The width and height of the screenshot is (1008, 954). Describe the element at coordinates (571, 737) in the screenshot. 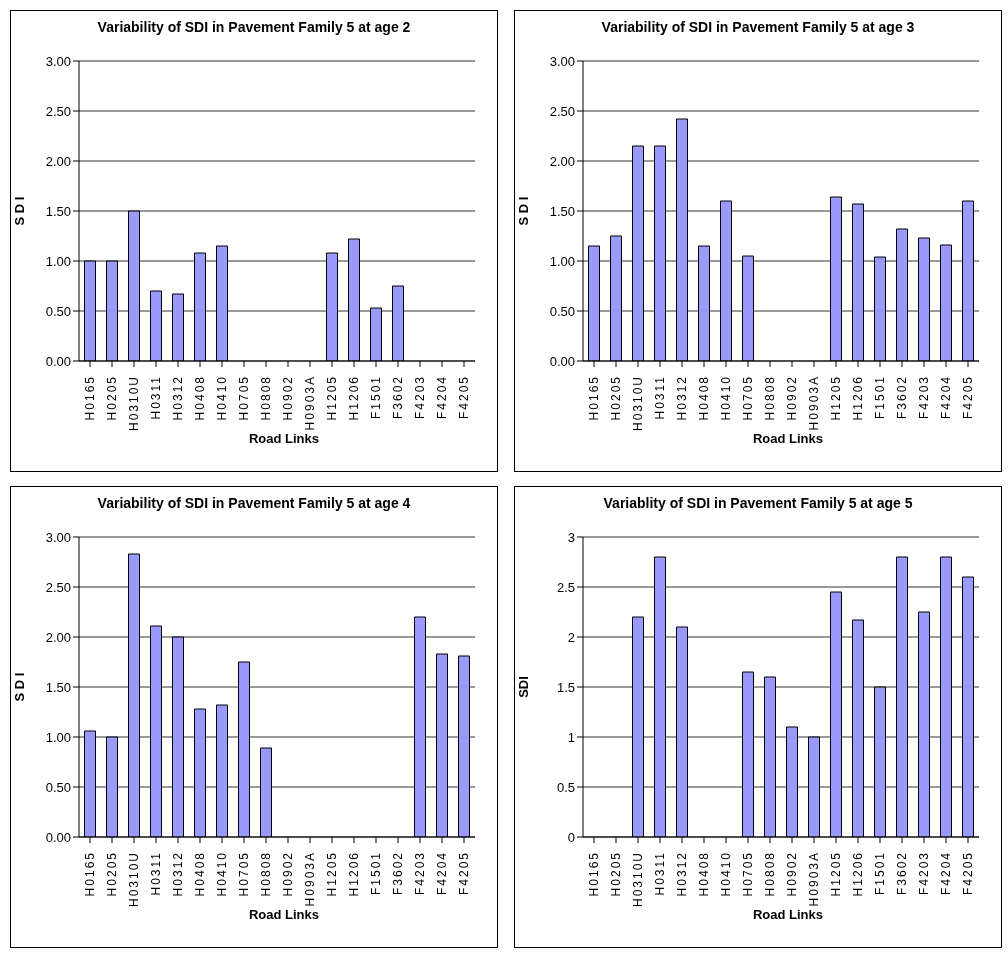

I see `y-tick-label: 1` at that location.